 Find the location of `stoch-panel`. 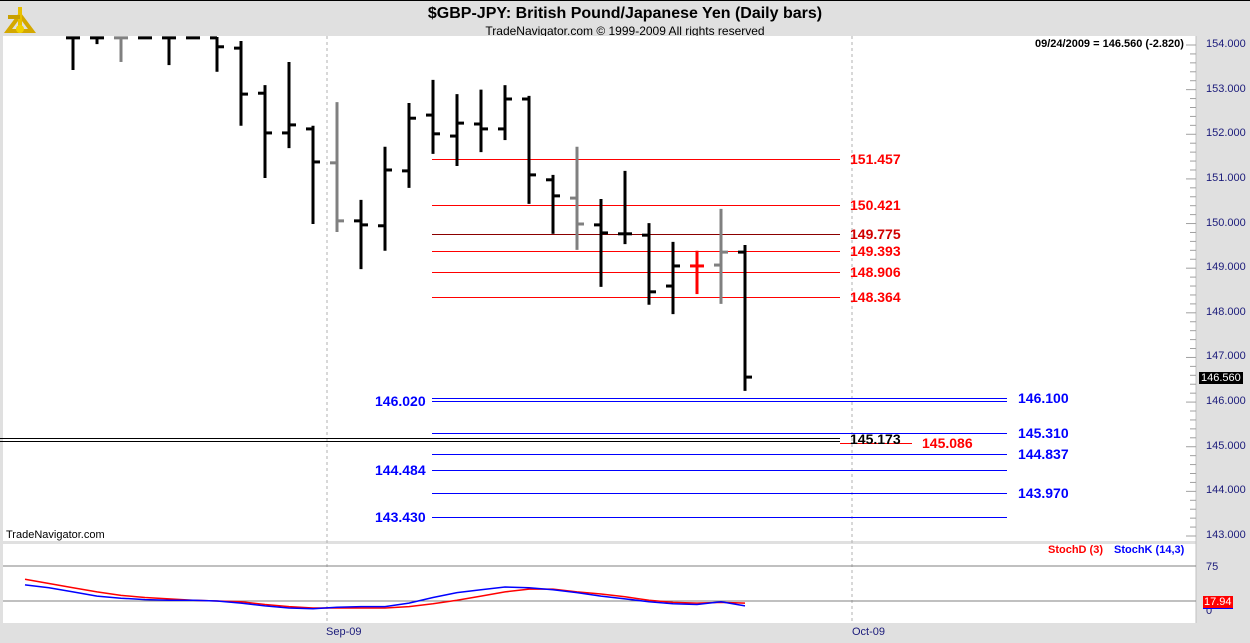

stoch-panel is located at coordinates (599, 583).